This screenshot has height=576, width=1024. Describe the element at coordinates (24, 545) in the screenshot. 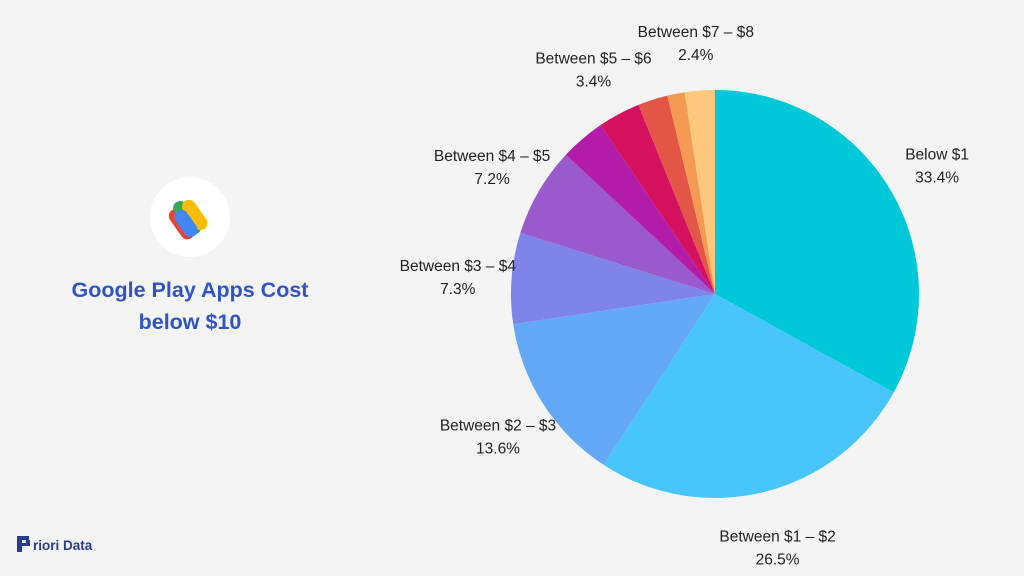

I see `priori-data-logo-icon` at that location.